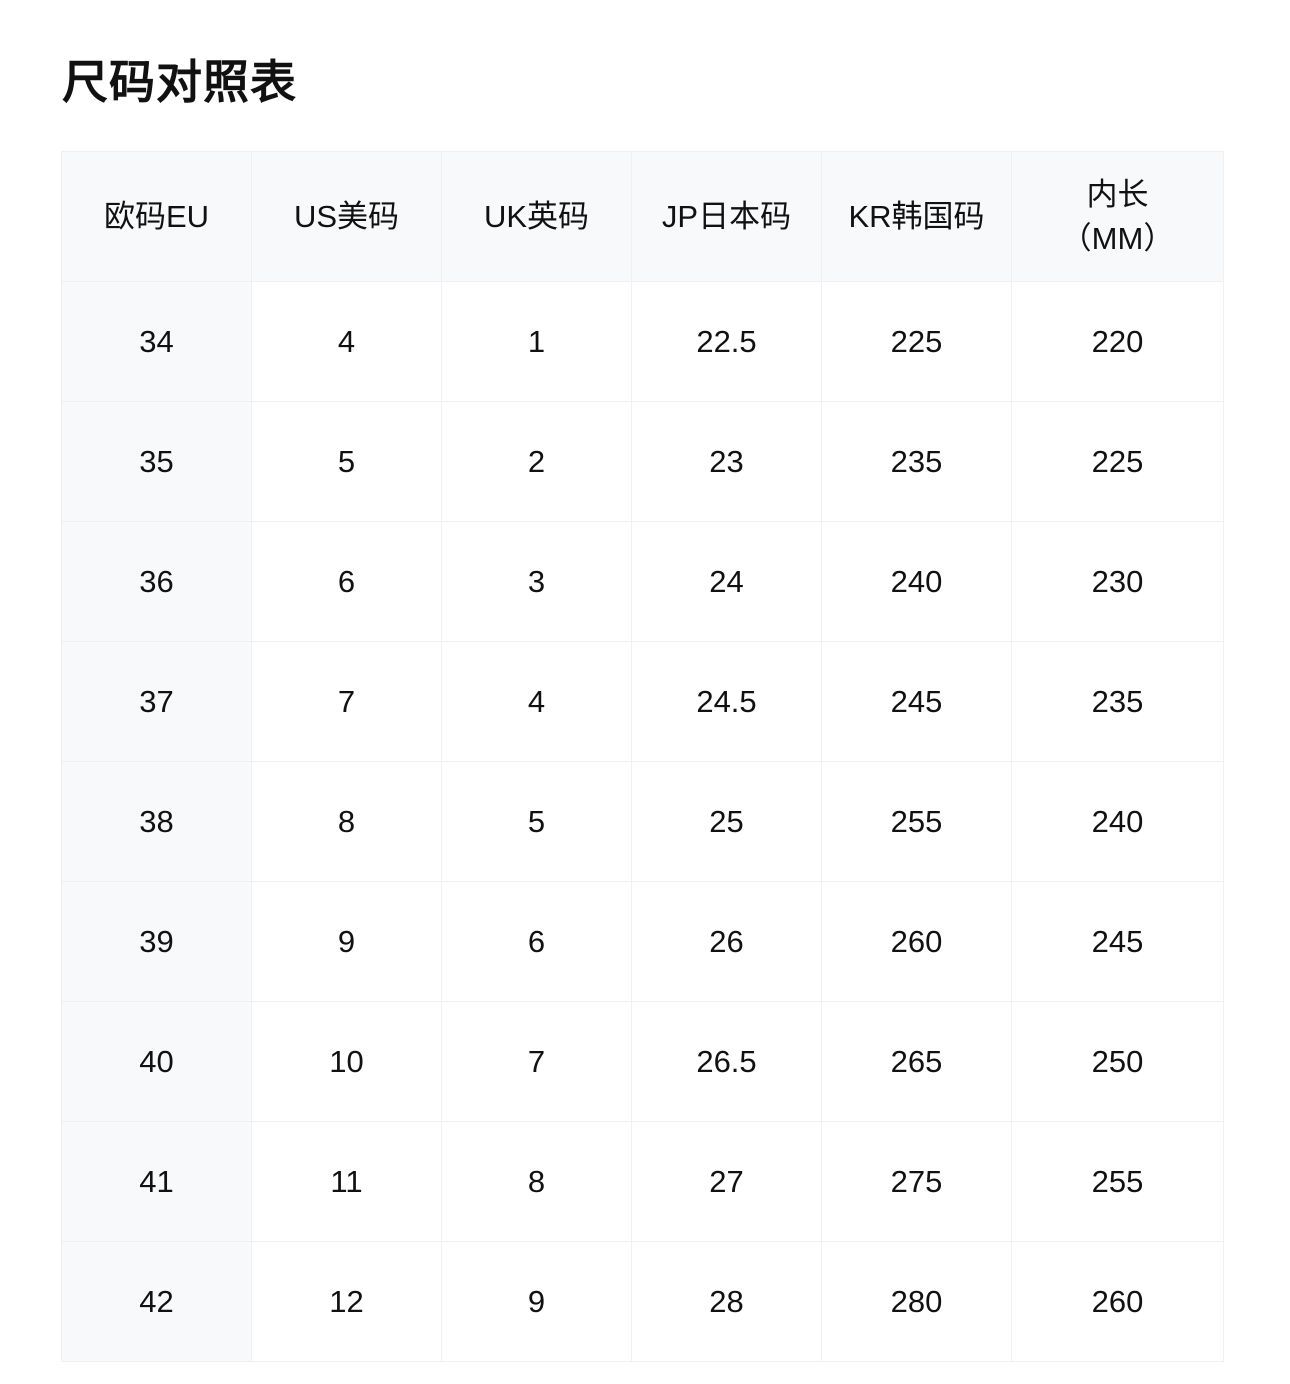  I want to click on table-cell: 230, so click(1117, 581).